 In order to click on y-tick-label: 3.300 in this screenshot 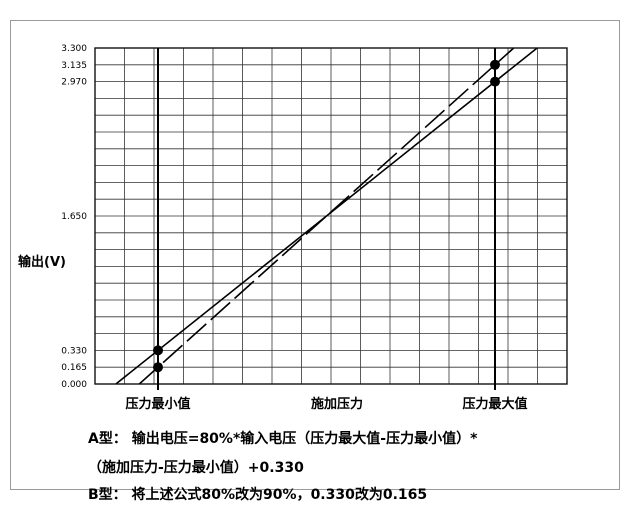, I will do `click(74, 49)`.